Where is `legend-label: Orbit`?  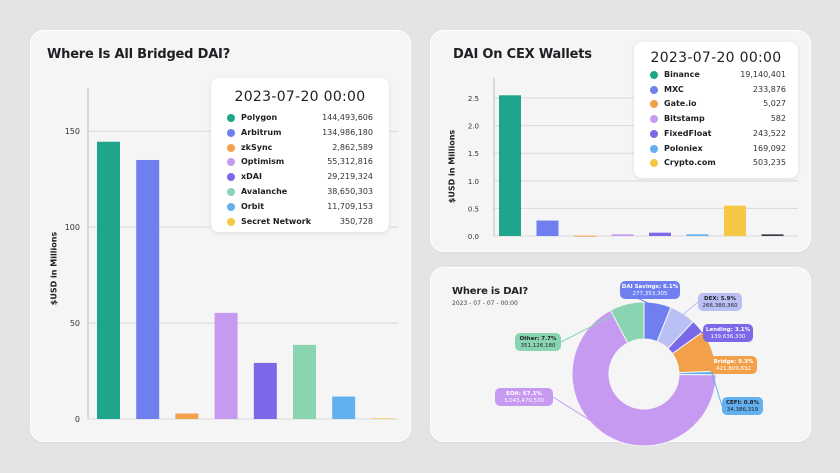 legend-label: Orbit is located at coordinates (253, 206).